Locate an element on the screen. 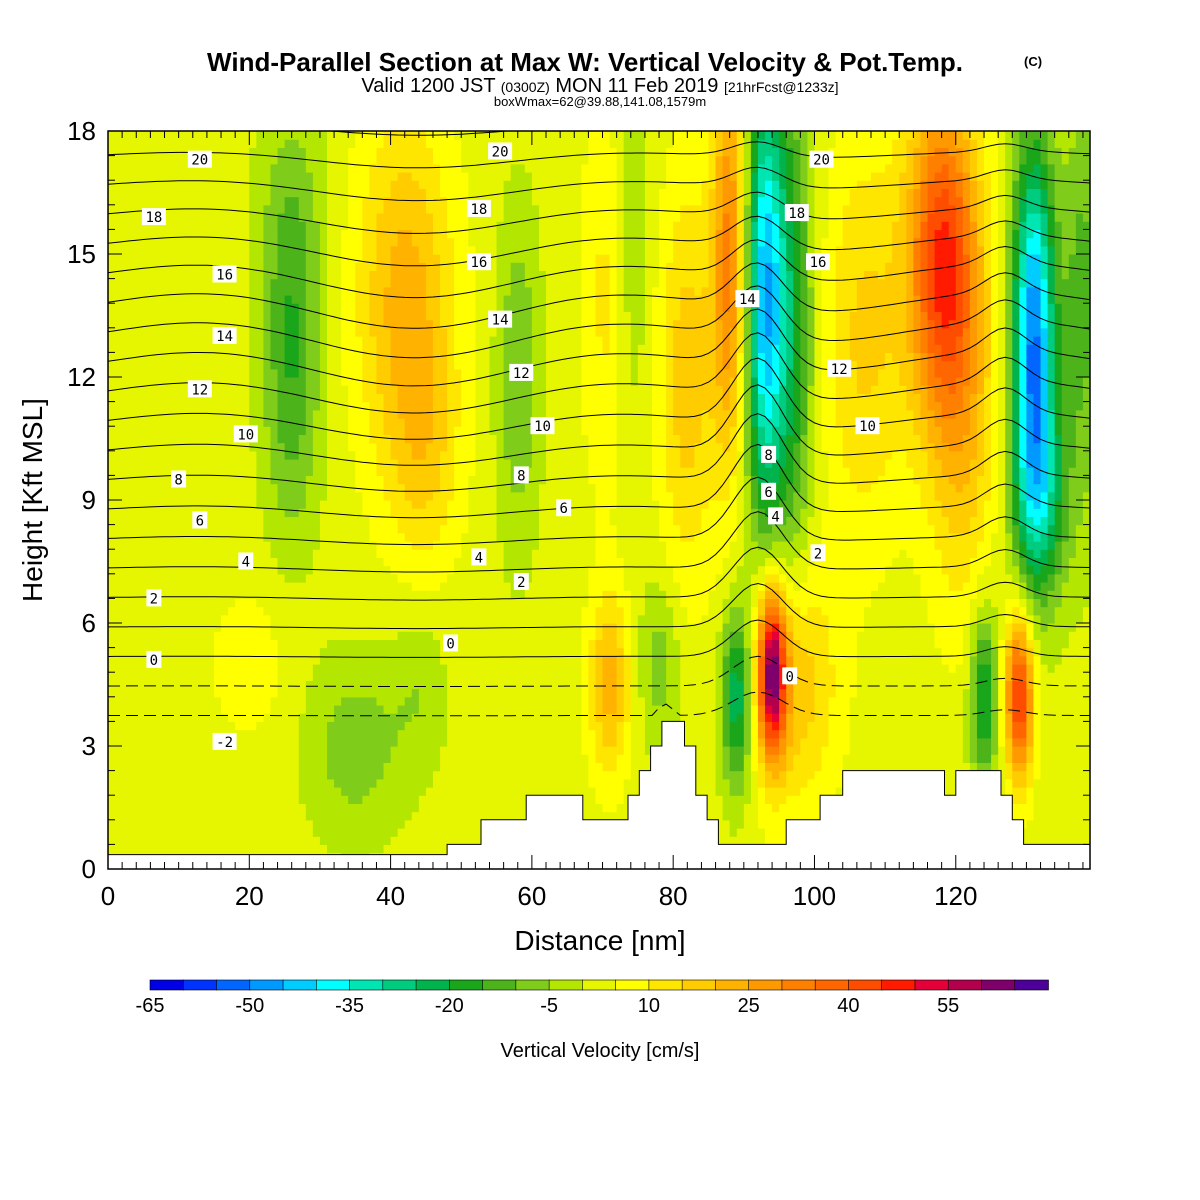 This screenshot has width=1200, height=1200. colorbar-label: -20 is located at coordinates (449, 1006).